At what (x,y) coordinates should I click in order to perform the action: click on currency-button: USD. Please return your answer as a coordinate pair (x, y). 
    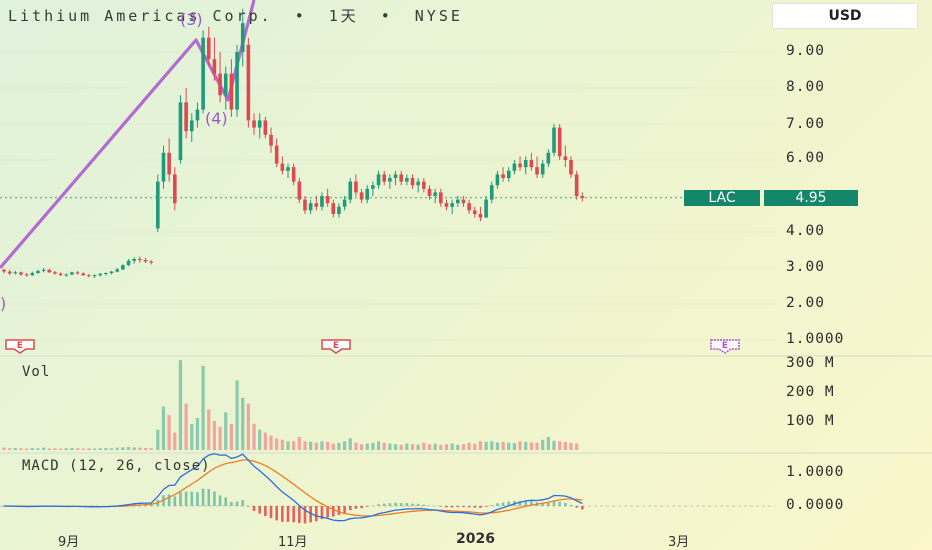
    Looking at the image, I should click on (845, 16).